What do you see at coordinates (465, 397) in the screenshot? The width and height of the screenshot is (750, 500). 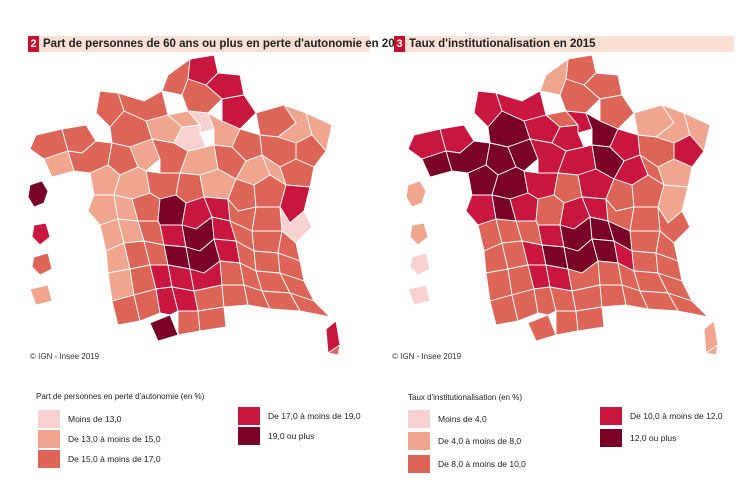 I see `right-legend-title: Taux d'institutionalisation (en %)` at bounding box center [465, 397].